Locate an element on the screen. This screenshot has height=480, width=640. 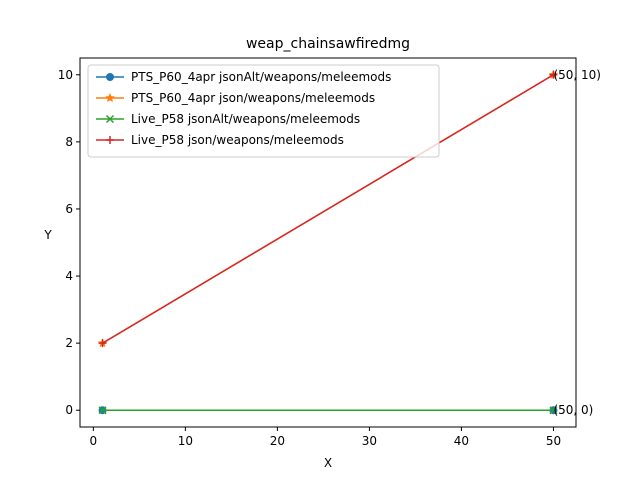
y-axis-label: Y is located at coordinates (47, 235).